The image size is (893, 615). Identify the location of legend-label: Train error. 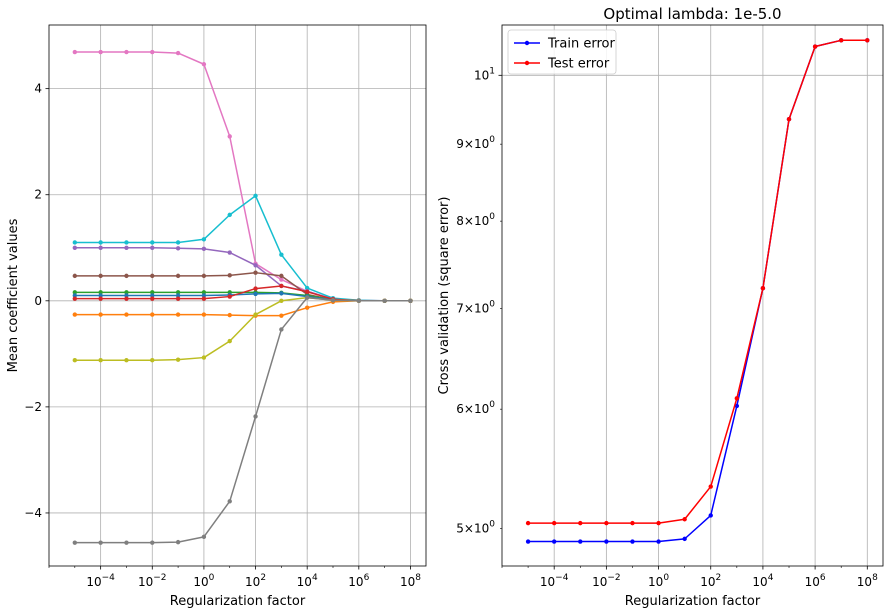
(581, 44).